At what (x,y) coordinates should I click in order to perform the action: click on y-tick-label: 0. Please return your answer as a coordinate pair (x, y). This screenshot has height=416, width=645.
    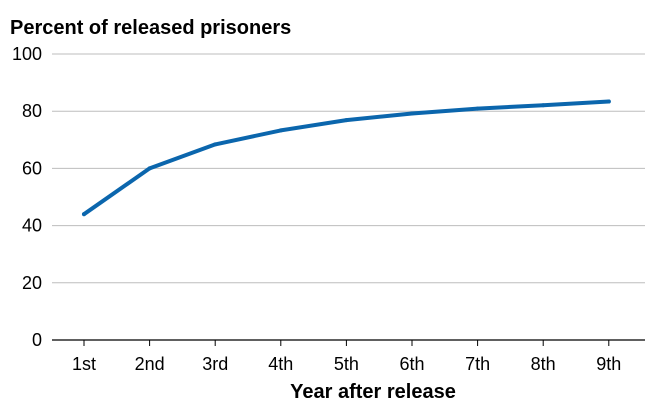
    Looking at the image, I should click on (37, 340).